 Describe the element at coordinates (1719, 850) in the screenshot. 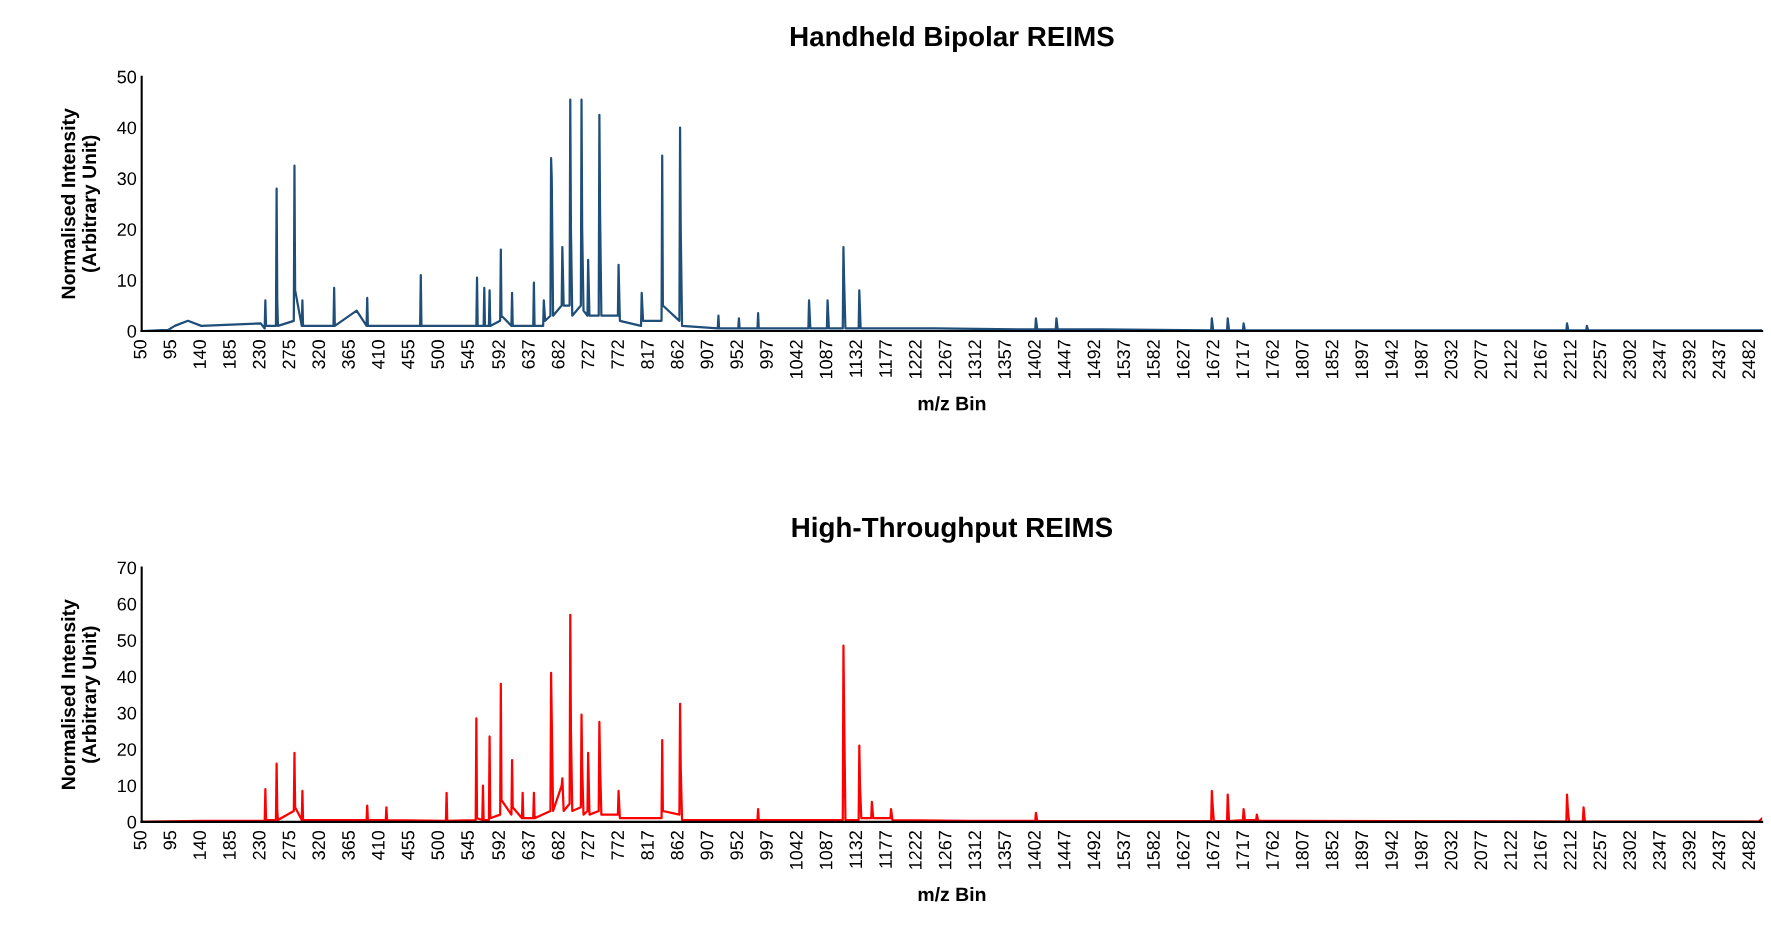

I see `x-tick-label: 2437` at that location.